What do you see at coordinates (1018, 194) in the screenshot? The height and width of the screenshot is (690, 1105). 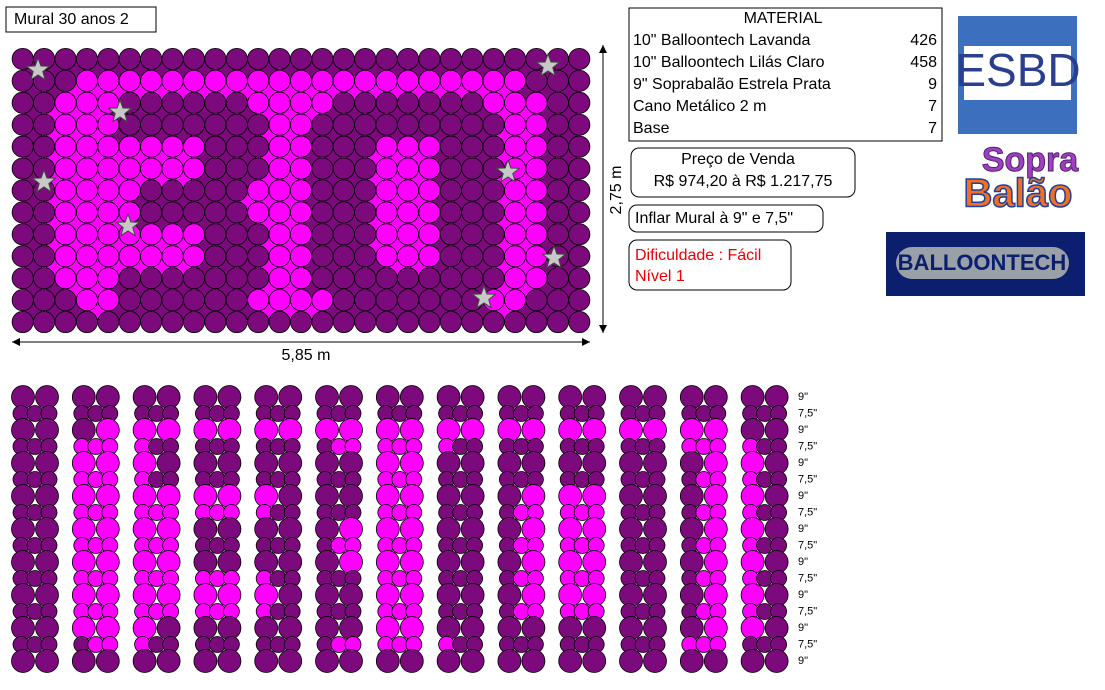 I see `balao: Balão` at bounding box center [1018, 194].